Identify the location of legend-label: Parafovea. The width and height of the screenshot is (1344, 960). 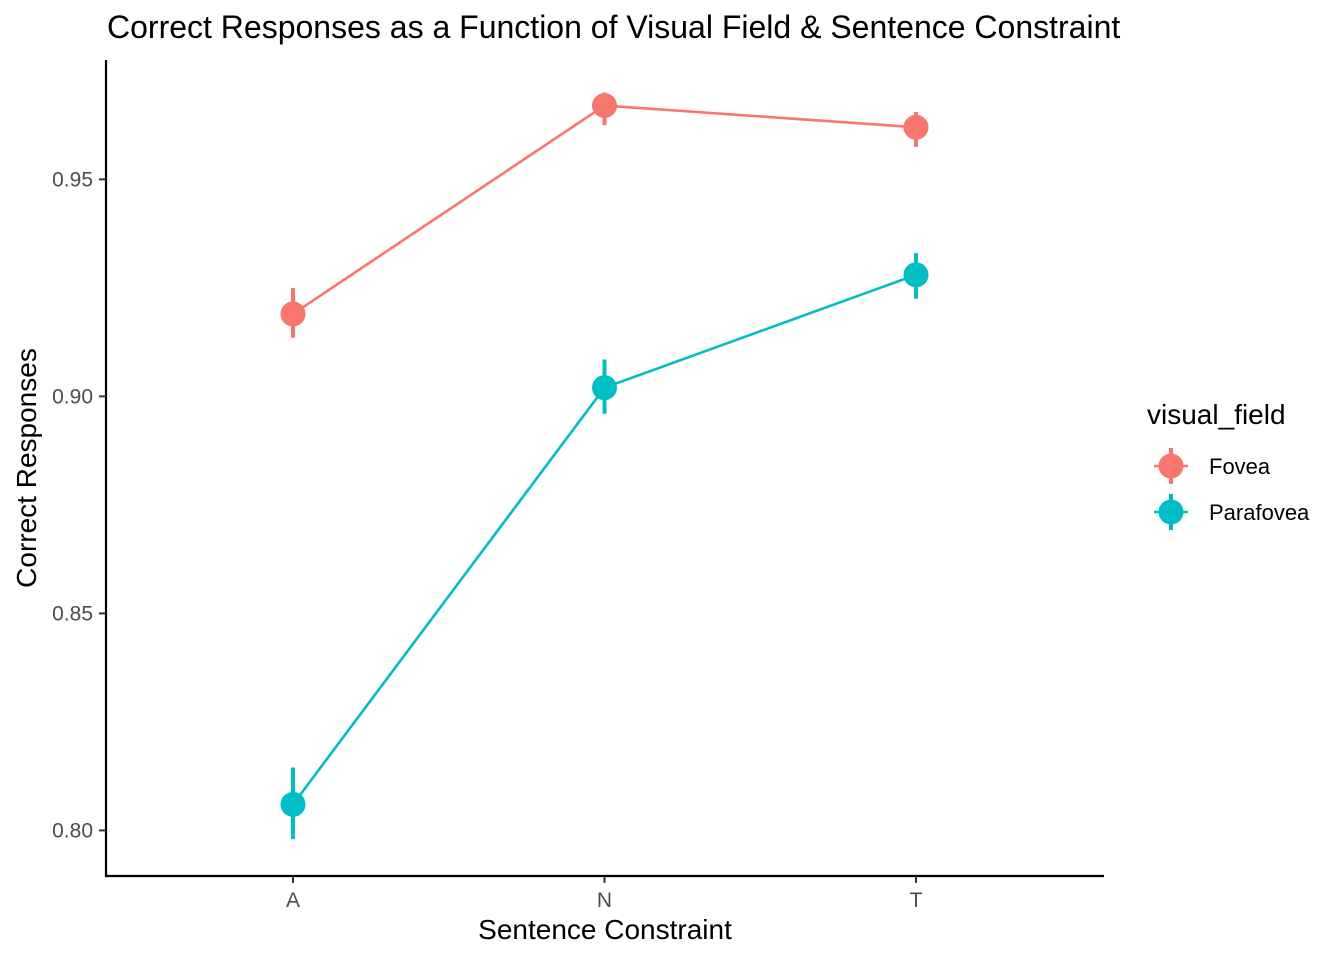
(1259, 512).